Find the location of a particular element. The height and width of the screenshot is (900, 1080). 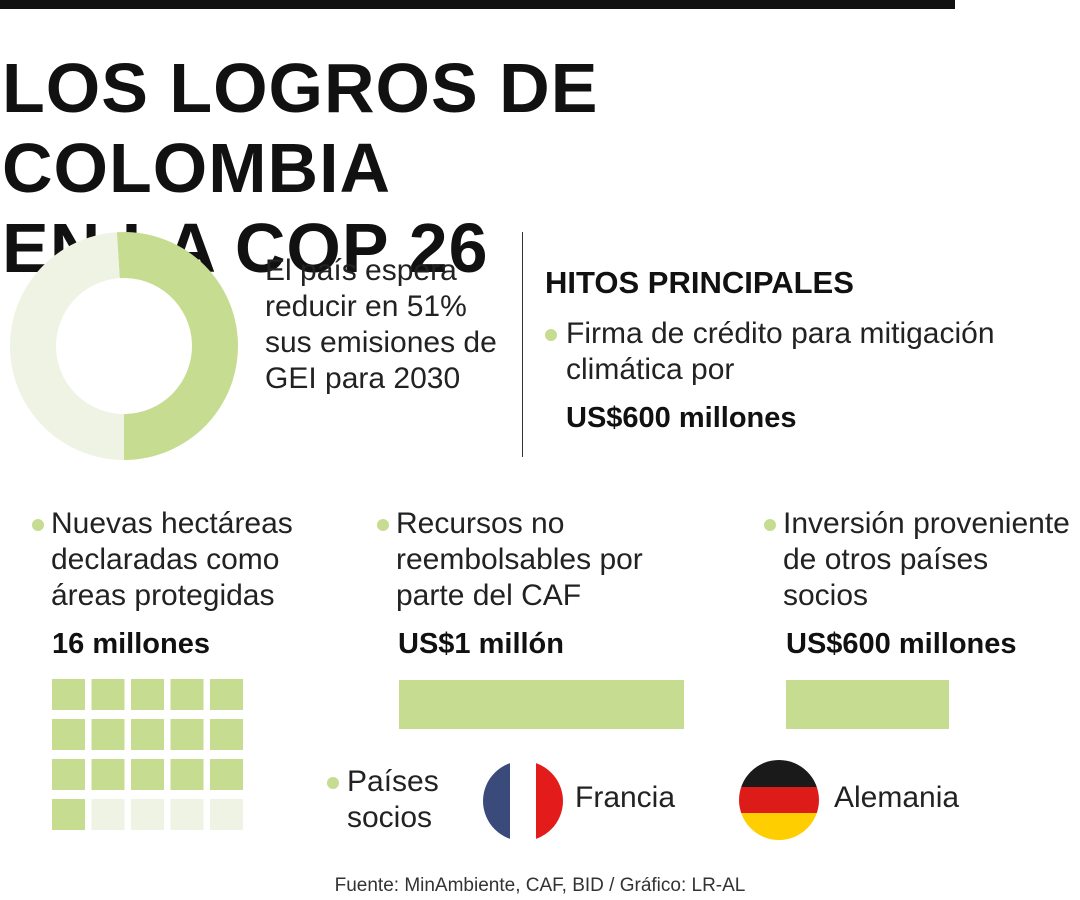

partner-countries-label: Países socios is located at coordinates (393, 799).